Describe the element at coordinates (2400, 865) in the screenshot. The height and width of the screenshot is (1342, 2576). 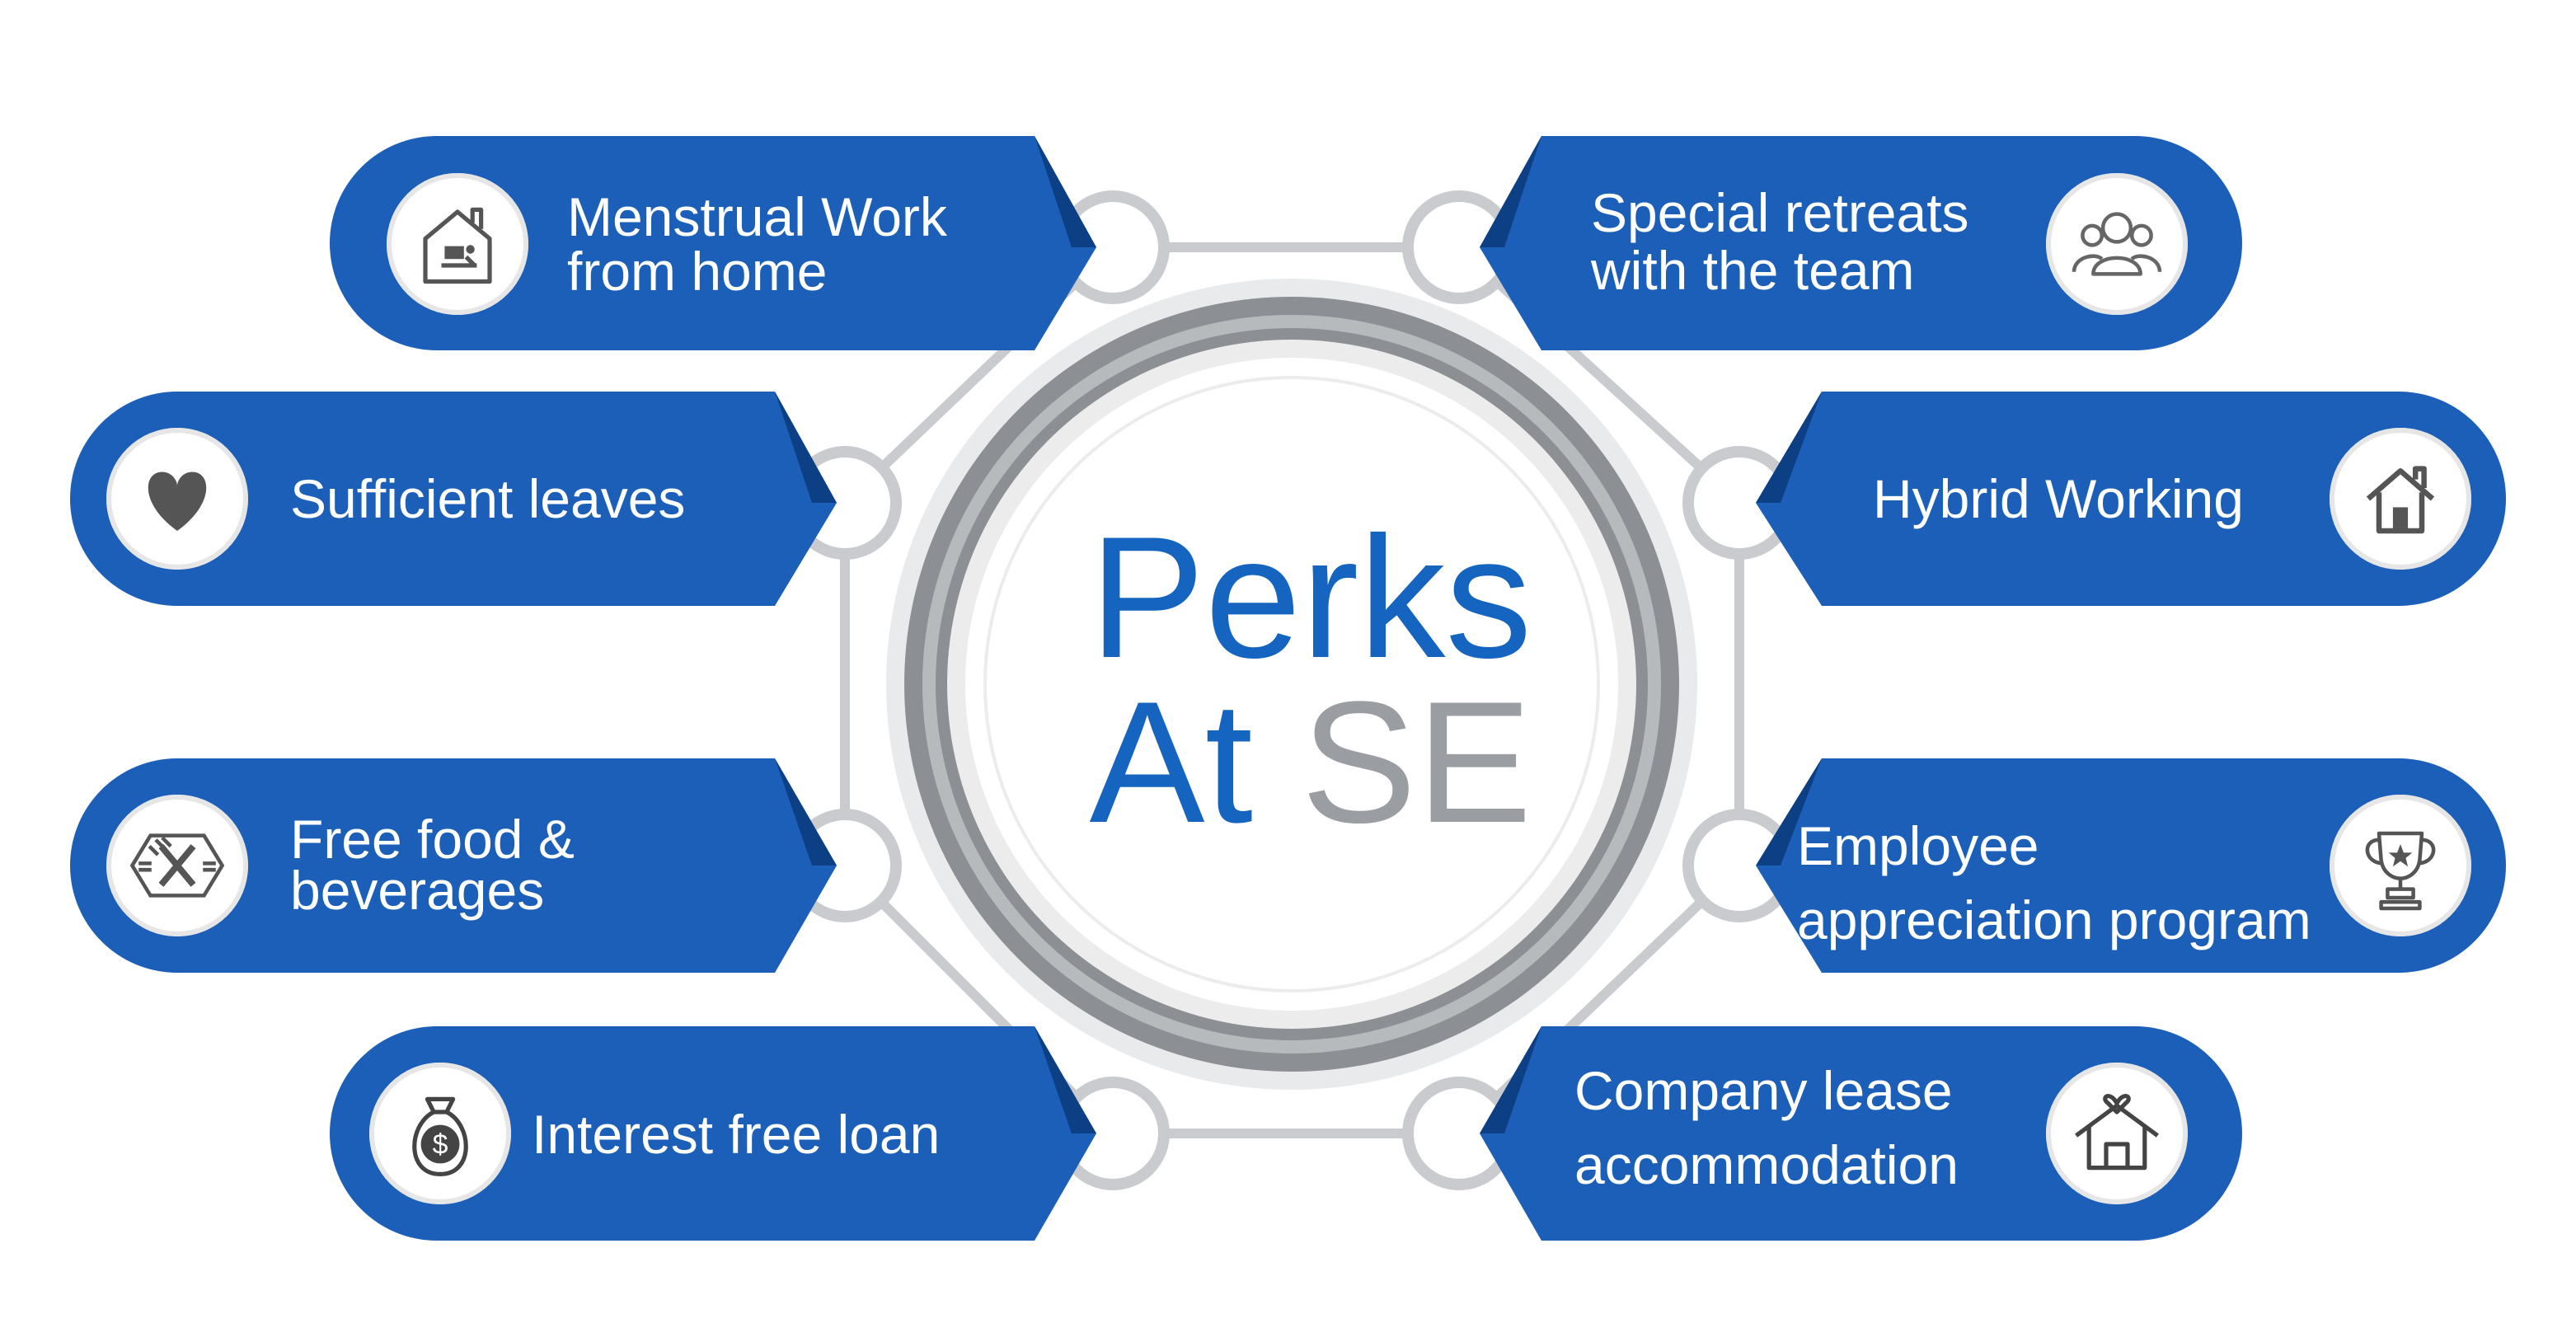
I see `trophy-icon` at that location.